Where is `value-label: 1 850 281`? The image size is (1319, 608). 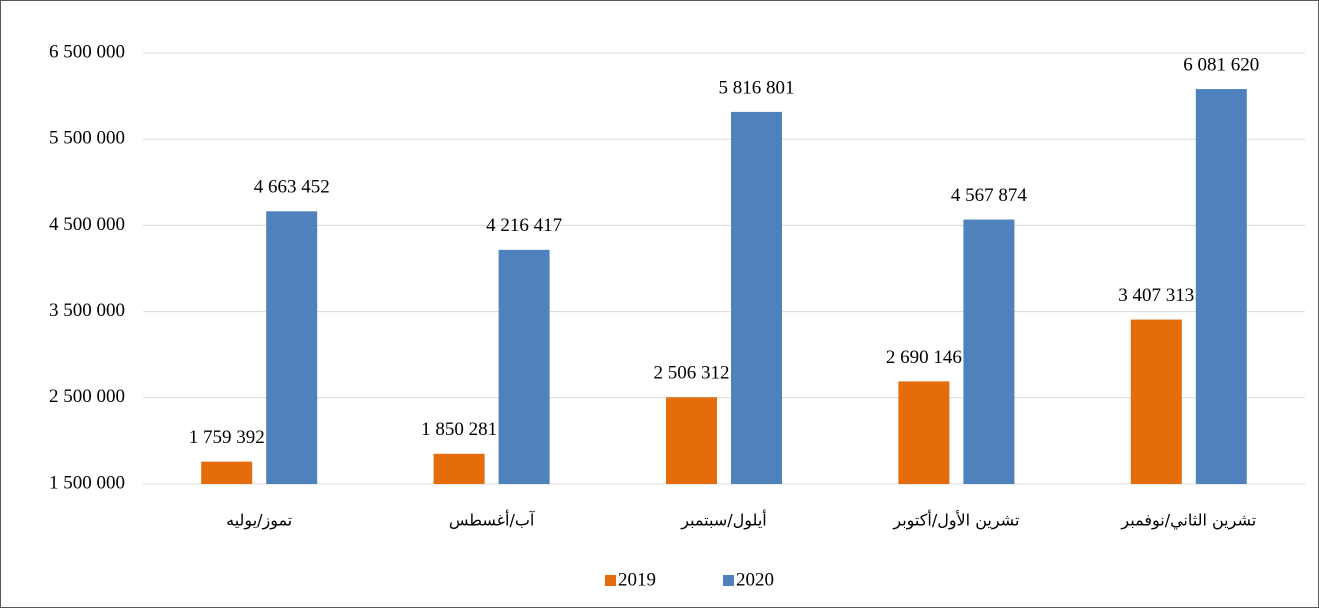 value-label: 1 850 281 is located at coordinates (459, 429).